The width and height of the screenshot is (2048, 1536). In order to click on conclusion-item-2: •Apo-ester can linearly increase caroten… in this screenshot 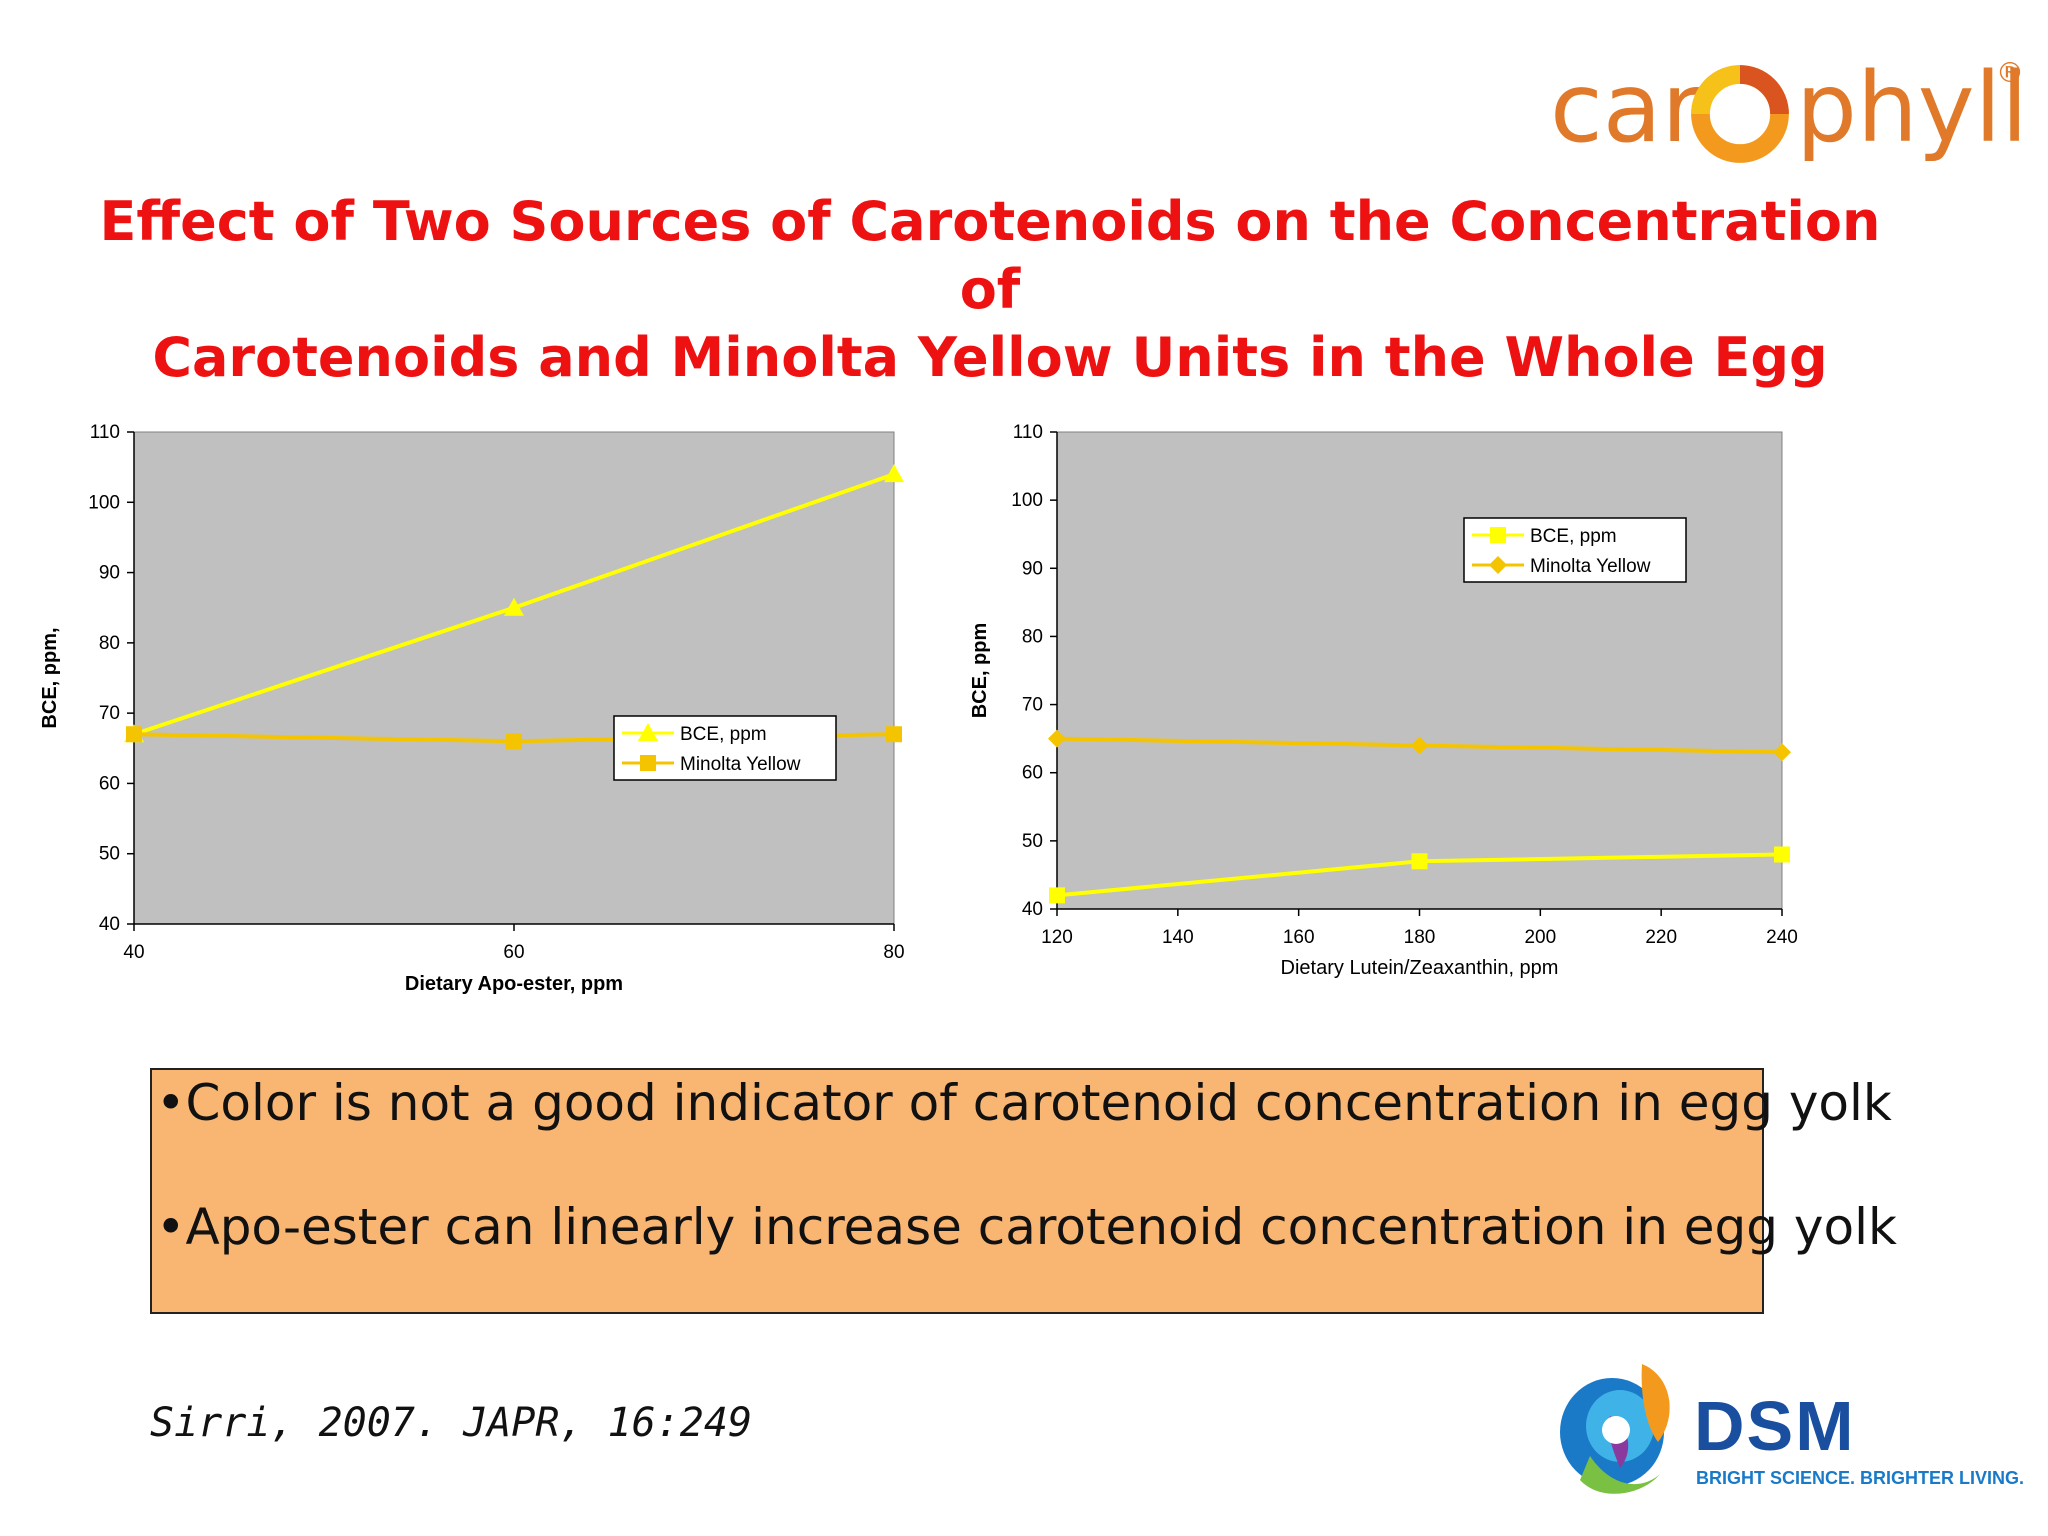, I will do `click(1026, 1227)`.